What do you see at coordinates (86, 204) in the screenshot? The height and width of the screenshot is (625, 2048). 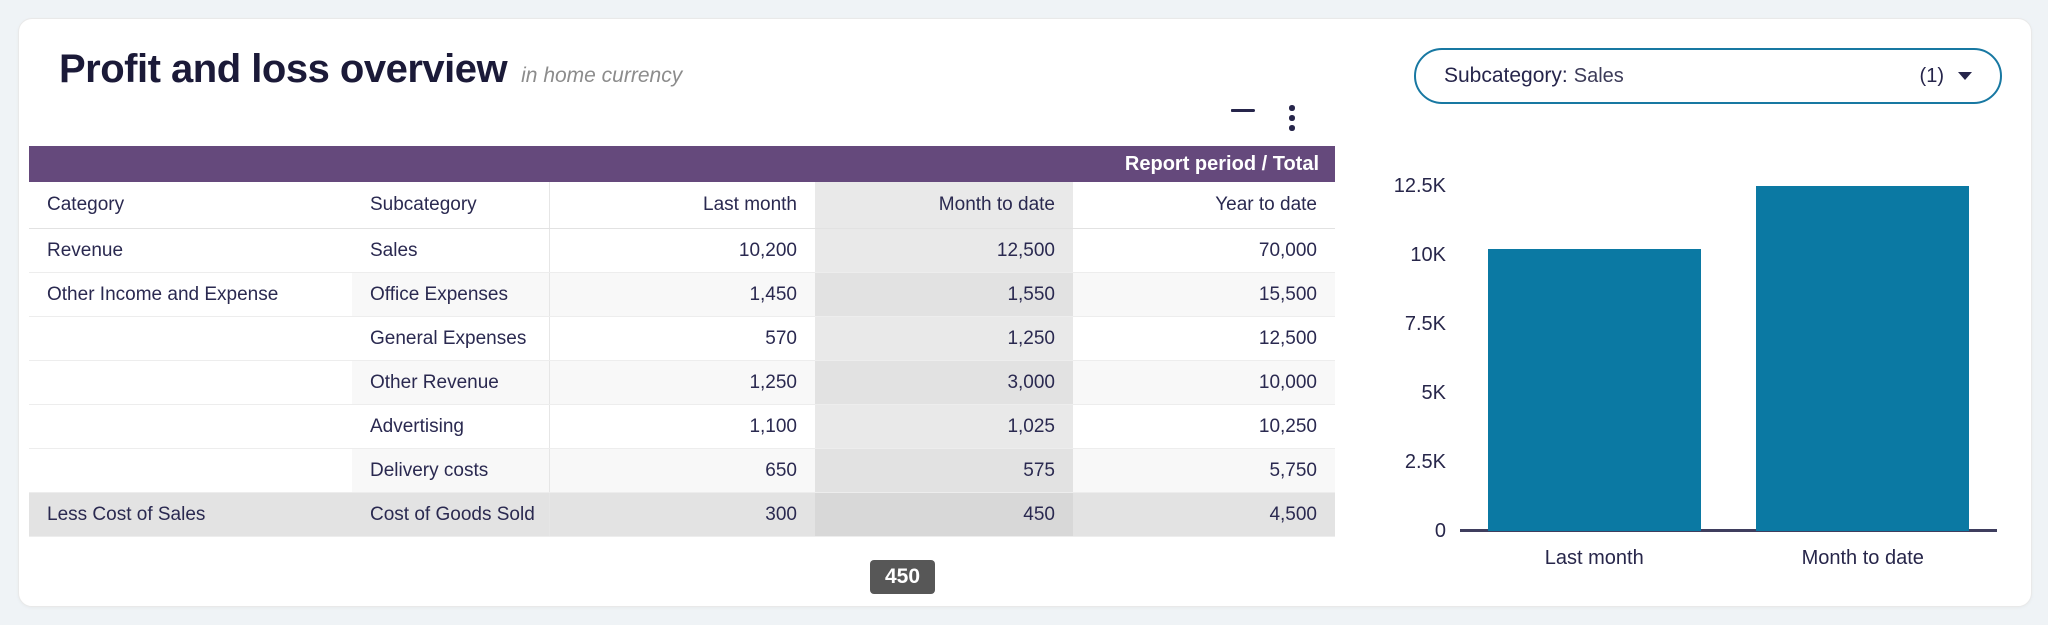 I see `column-header-category: Category` at bounding box center [86, 204].